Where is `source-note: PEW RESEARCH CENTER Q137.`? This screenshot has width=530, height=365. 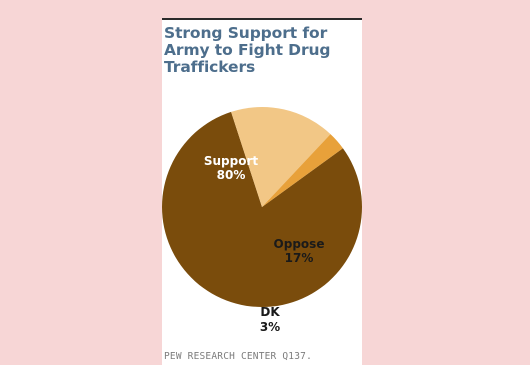
source-note: PEW RESEARCH CENTER Q137. is located at coordinates (238, 356).